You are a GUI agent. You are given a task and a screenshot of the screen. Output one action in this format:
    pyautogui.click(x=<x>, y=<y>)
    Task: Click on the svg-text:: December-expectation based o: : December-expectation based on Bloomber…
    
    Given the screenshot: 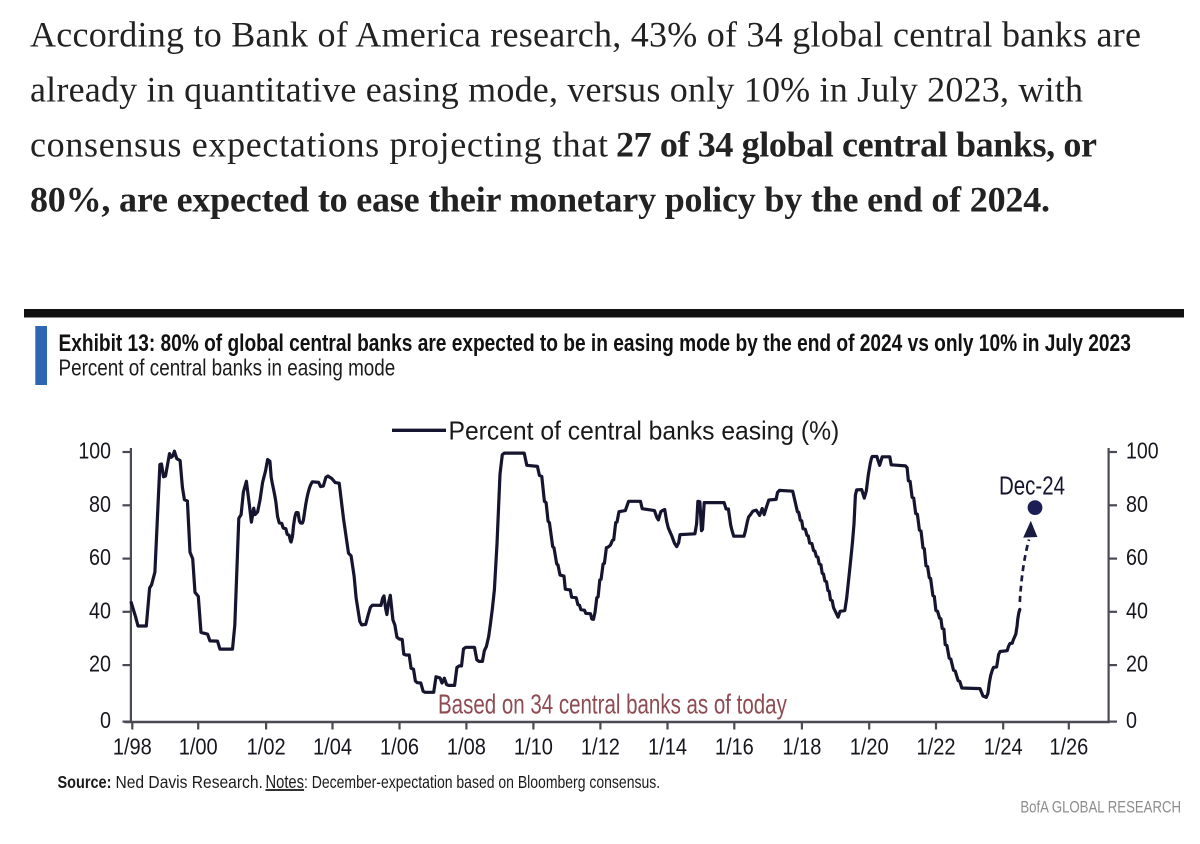 What is the action you would take?
    pyautogui.click(x=482, y=782)
    